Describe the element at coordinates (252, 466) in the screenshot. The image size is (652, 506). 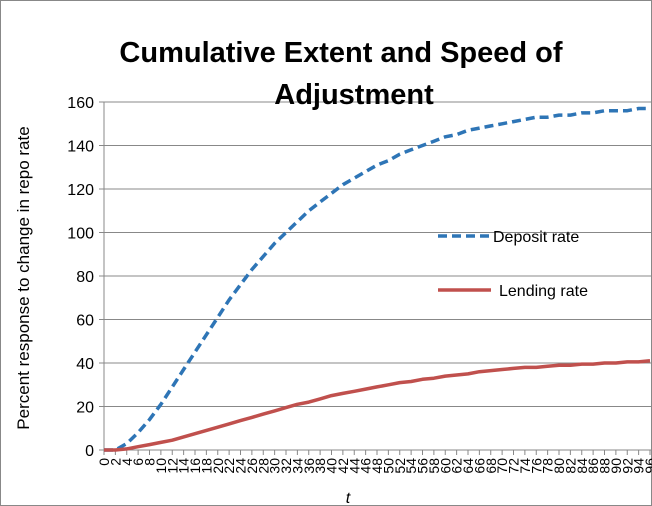
I see `x-tick-label: 26` at that location.